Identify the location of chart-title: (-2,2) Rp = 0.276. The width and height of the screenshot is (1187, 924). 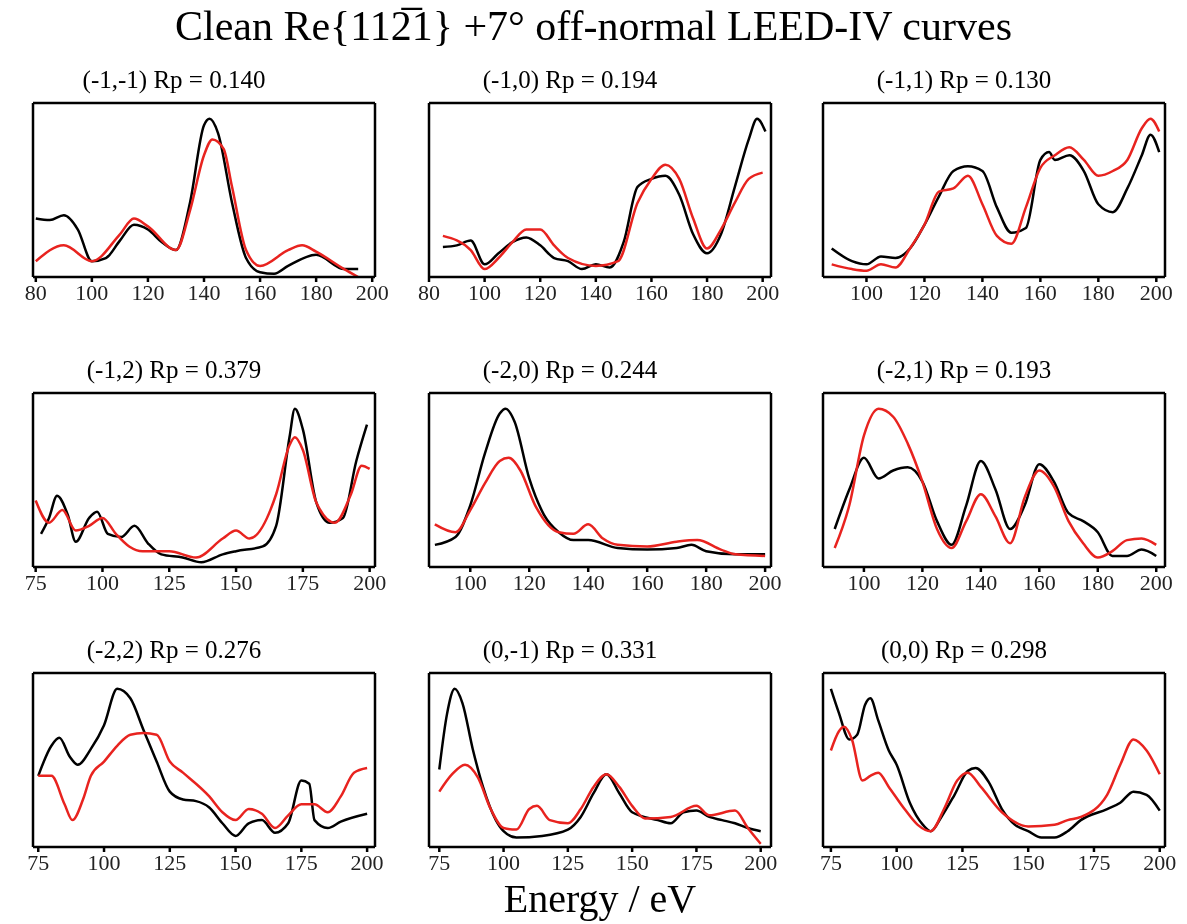
(174, 650).